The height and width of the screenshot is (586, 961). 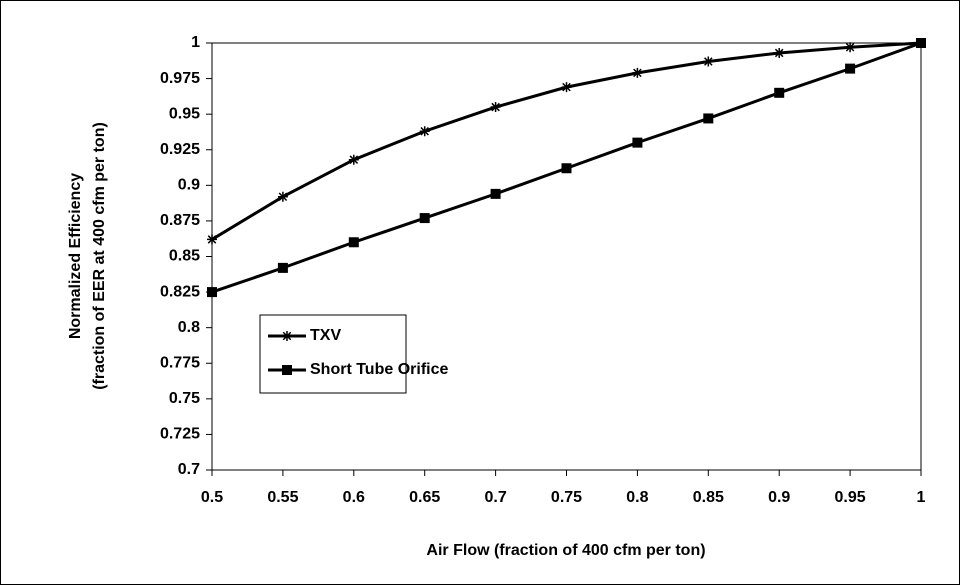 What do you see at coordinates (354, 497) in the screenshot?
I see `x-tick-label: 0.6` at bounding box center [354, 497].